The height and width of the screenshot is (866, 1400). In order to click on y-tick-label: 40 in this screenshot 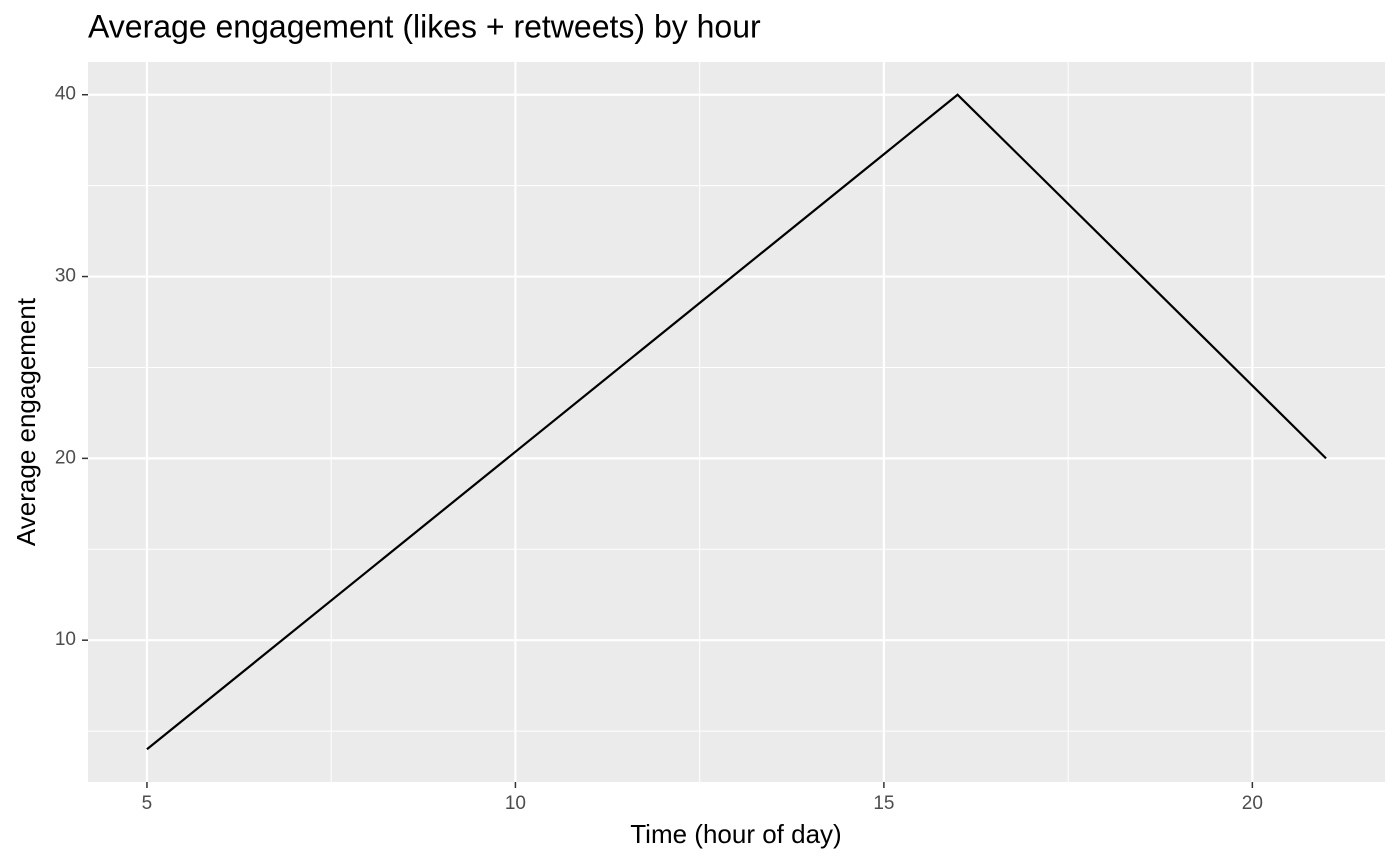, I will do `click(65, 94)`.